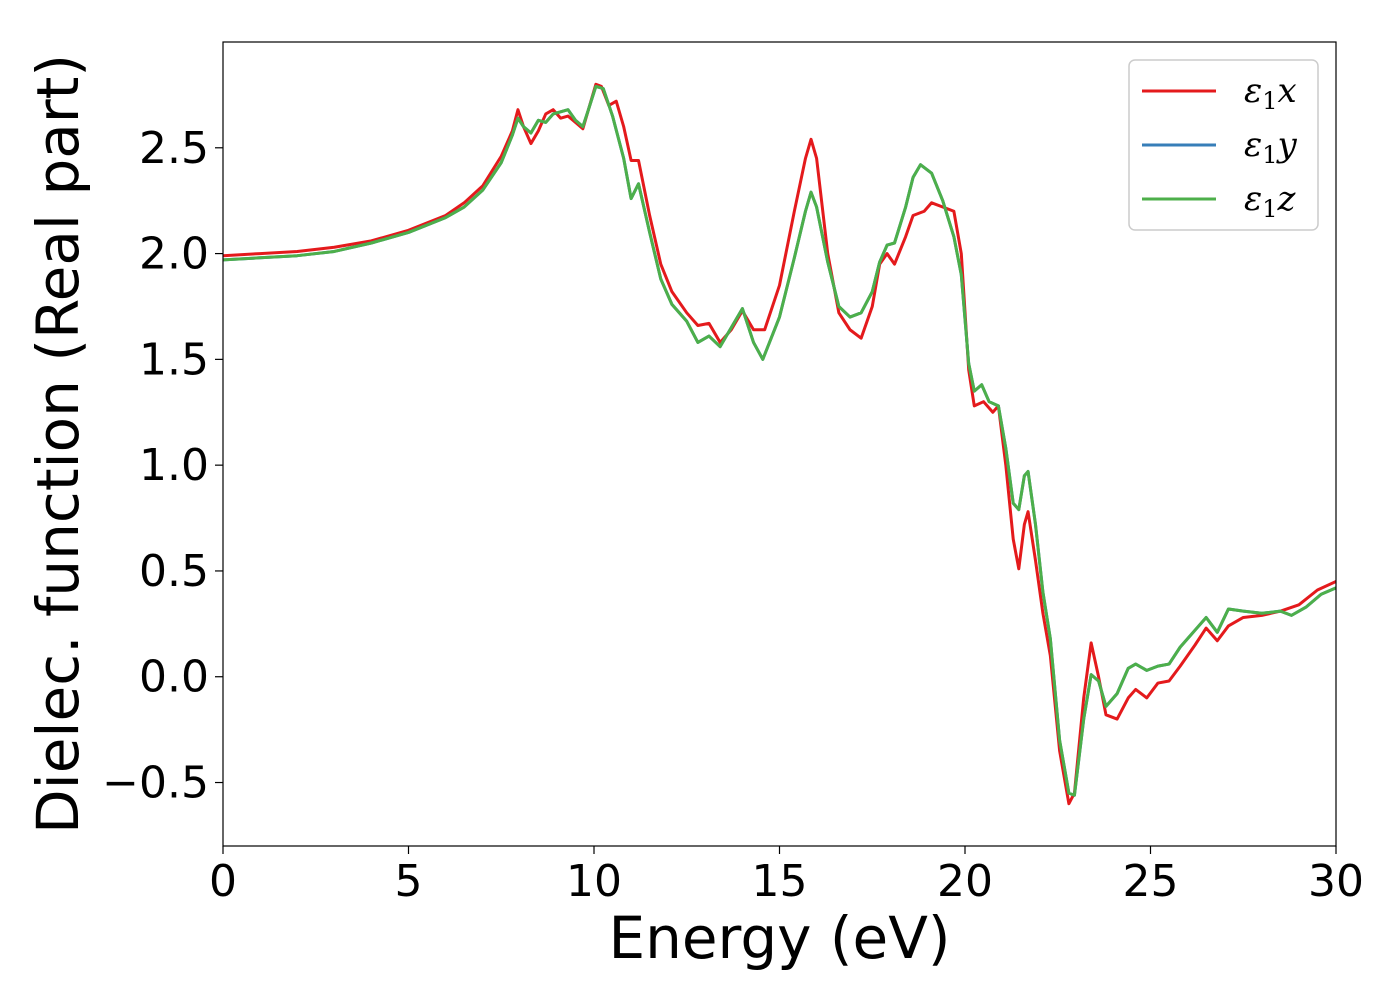 This screenshot has width=1400, height=1000. Describe the element at coordinates (1270, 201) in the screenshot. I see `legend-label-3: ε1z` at that location.